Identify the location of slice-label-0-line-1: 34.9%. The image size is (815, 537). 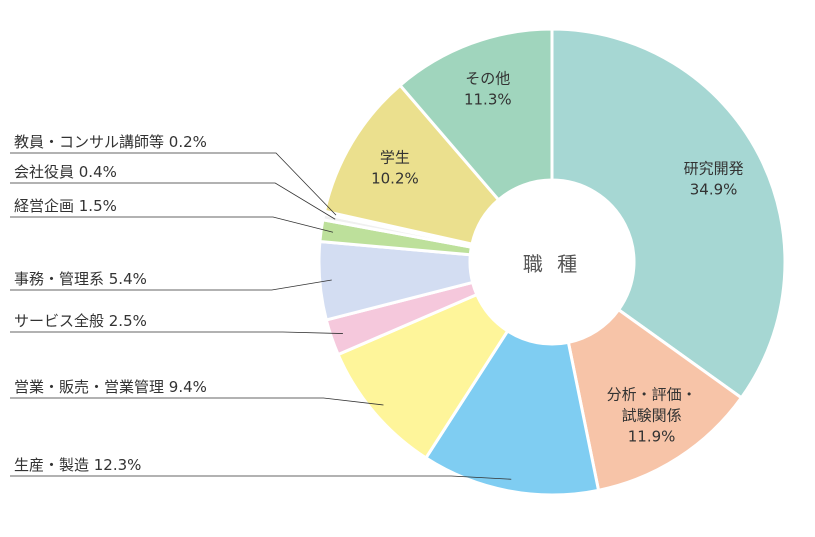
(714, 190).